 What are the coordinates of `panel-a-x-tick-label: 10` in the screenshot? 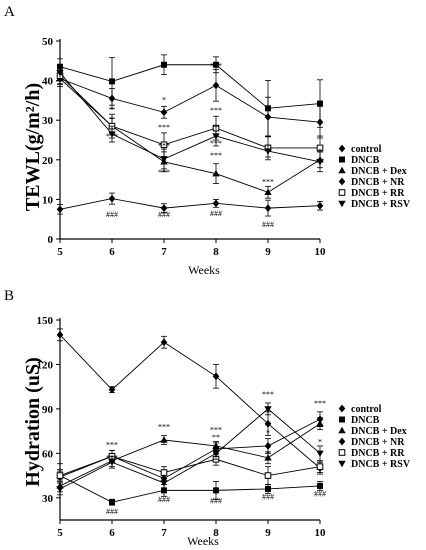 It's located at (321, 252).